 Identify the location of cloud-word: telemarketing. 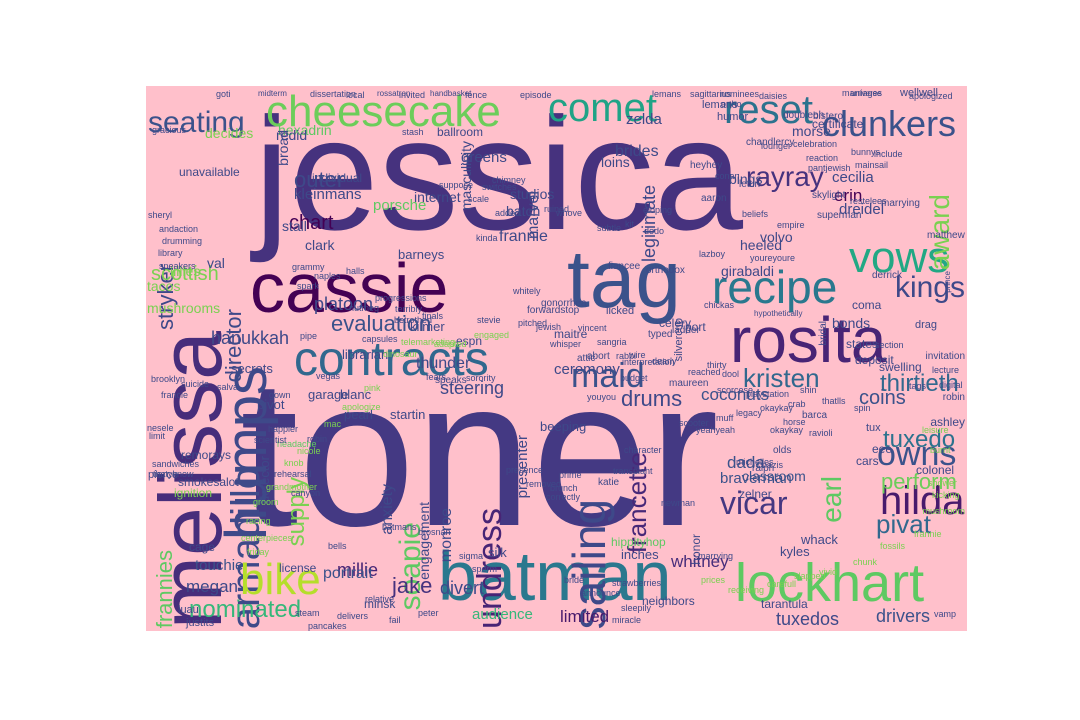
(428, 342).